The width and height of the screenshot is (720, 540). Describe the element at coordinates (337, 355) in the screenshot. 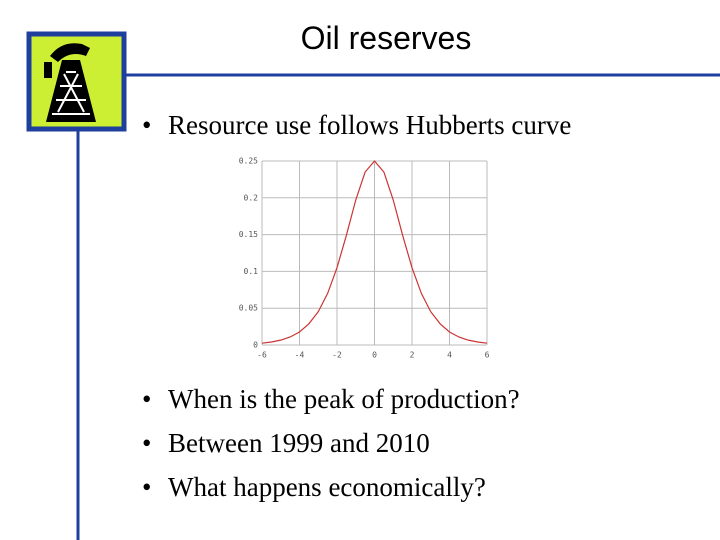

I see `x-tick-label: -2` at that location.